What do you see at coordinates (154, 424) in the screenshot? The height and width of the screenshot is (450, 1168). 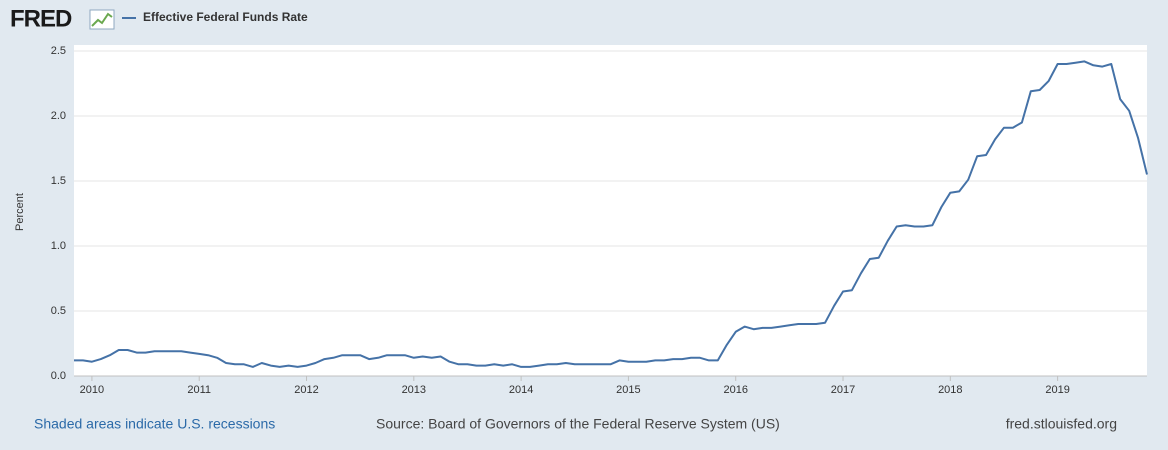 I see `recessions-note: Shaded areas indicate U.S. recessions` at bounding box center [154, 424].